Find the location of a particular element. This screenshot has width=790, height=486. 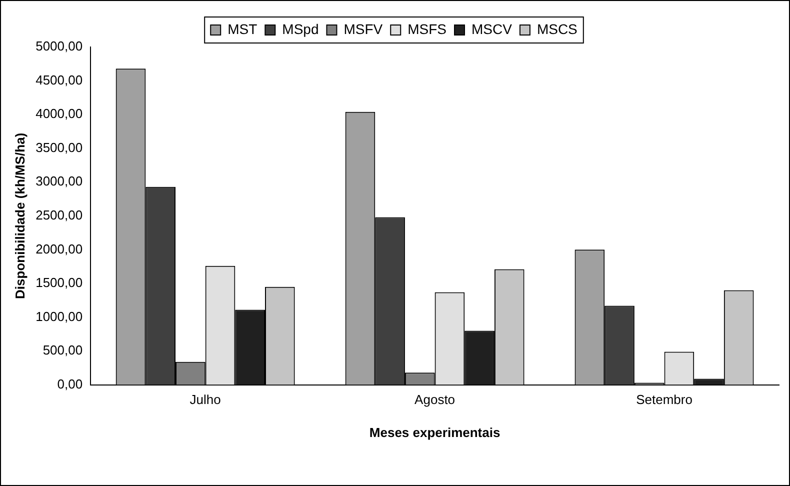

legend-label: MSpd is located at coordinates (300, 28).